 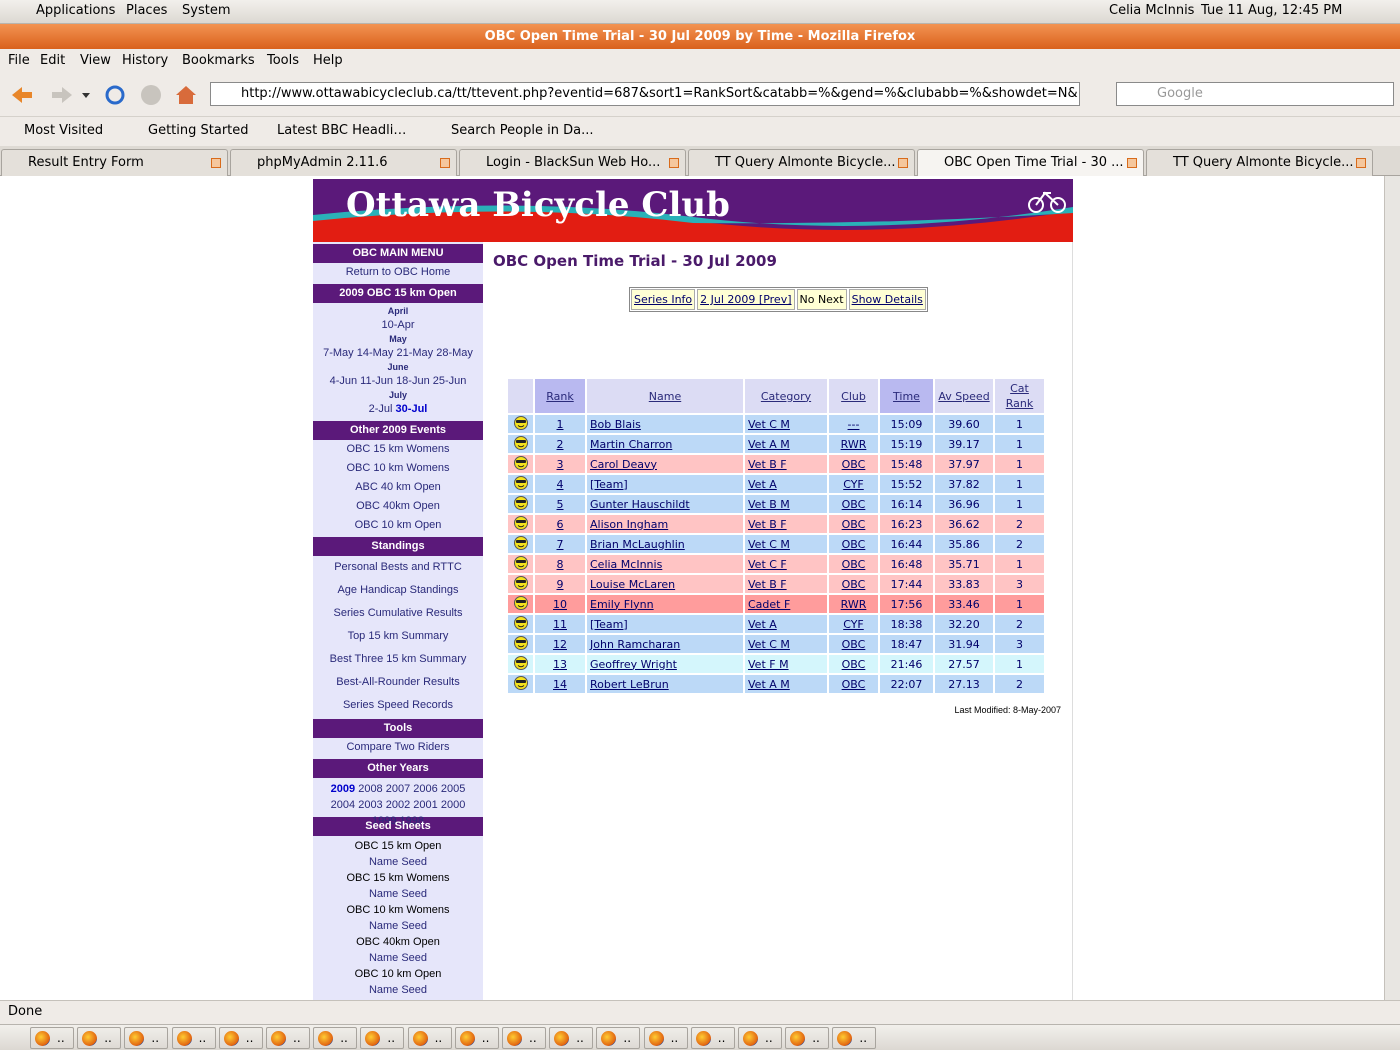 I want to click on column-header: Time, so click(x=906, y=396).